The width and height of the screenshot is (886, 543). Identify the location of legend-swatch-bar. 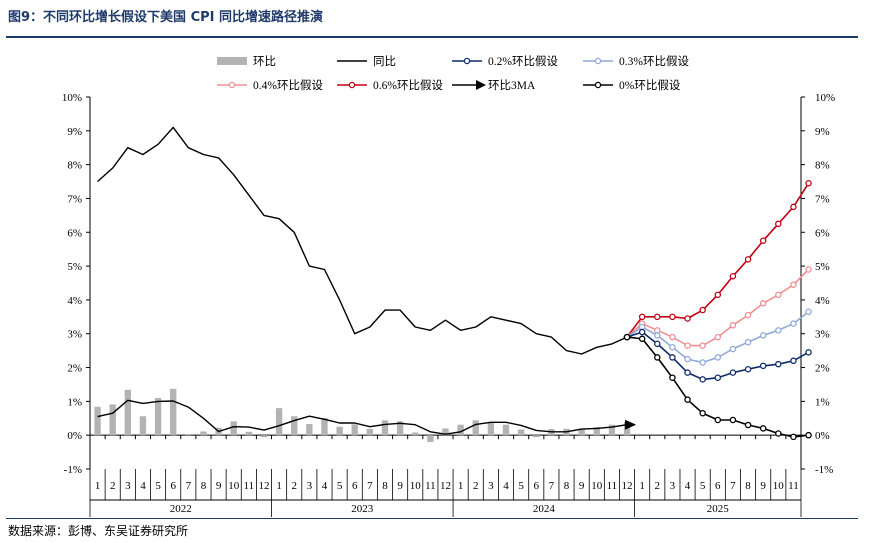
(232, 61).